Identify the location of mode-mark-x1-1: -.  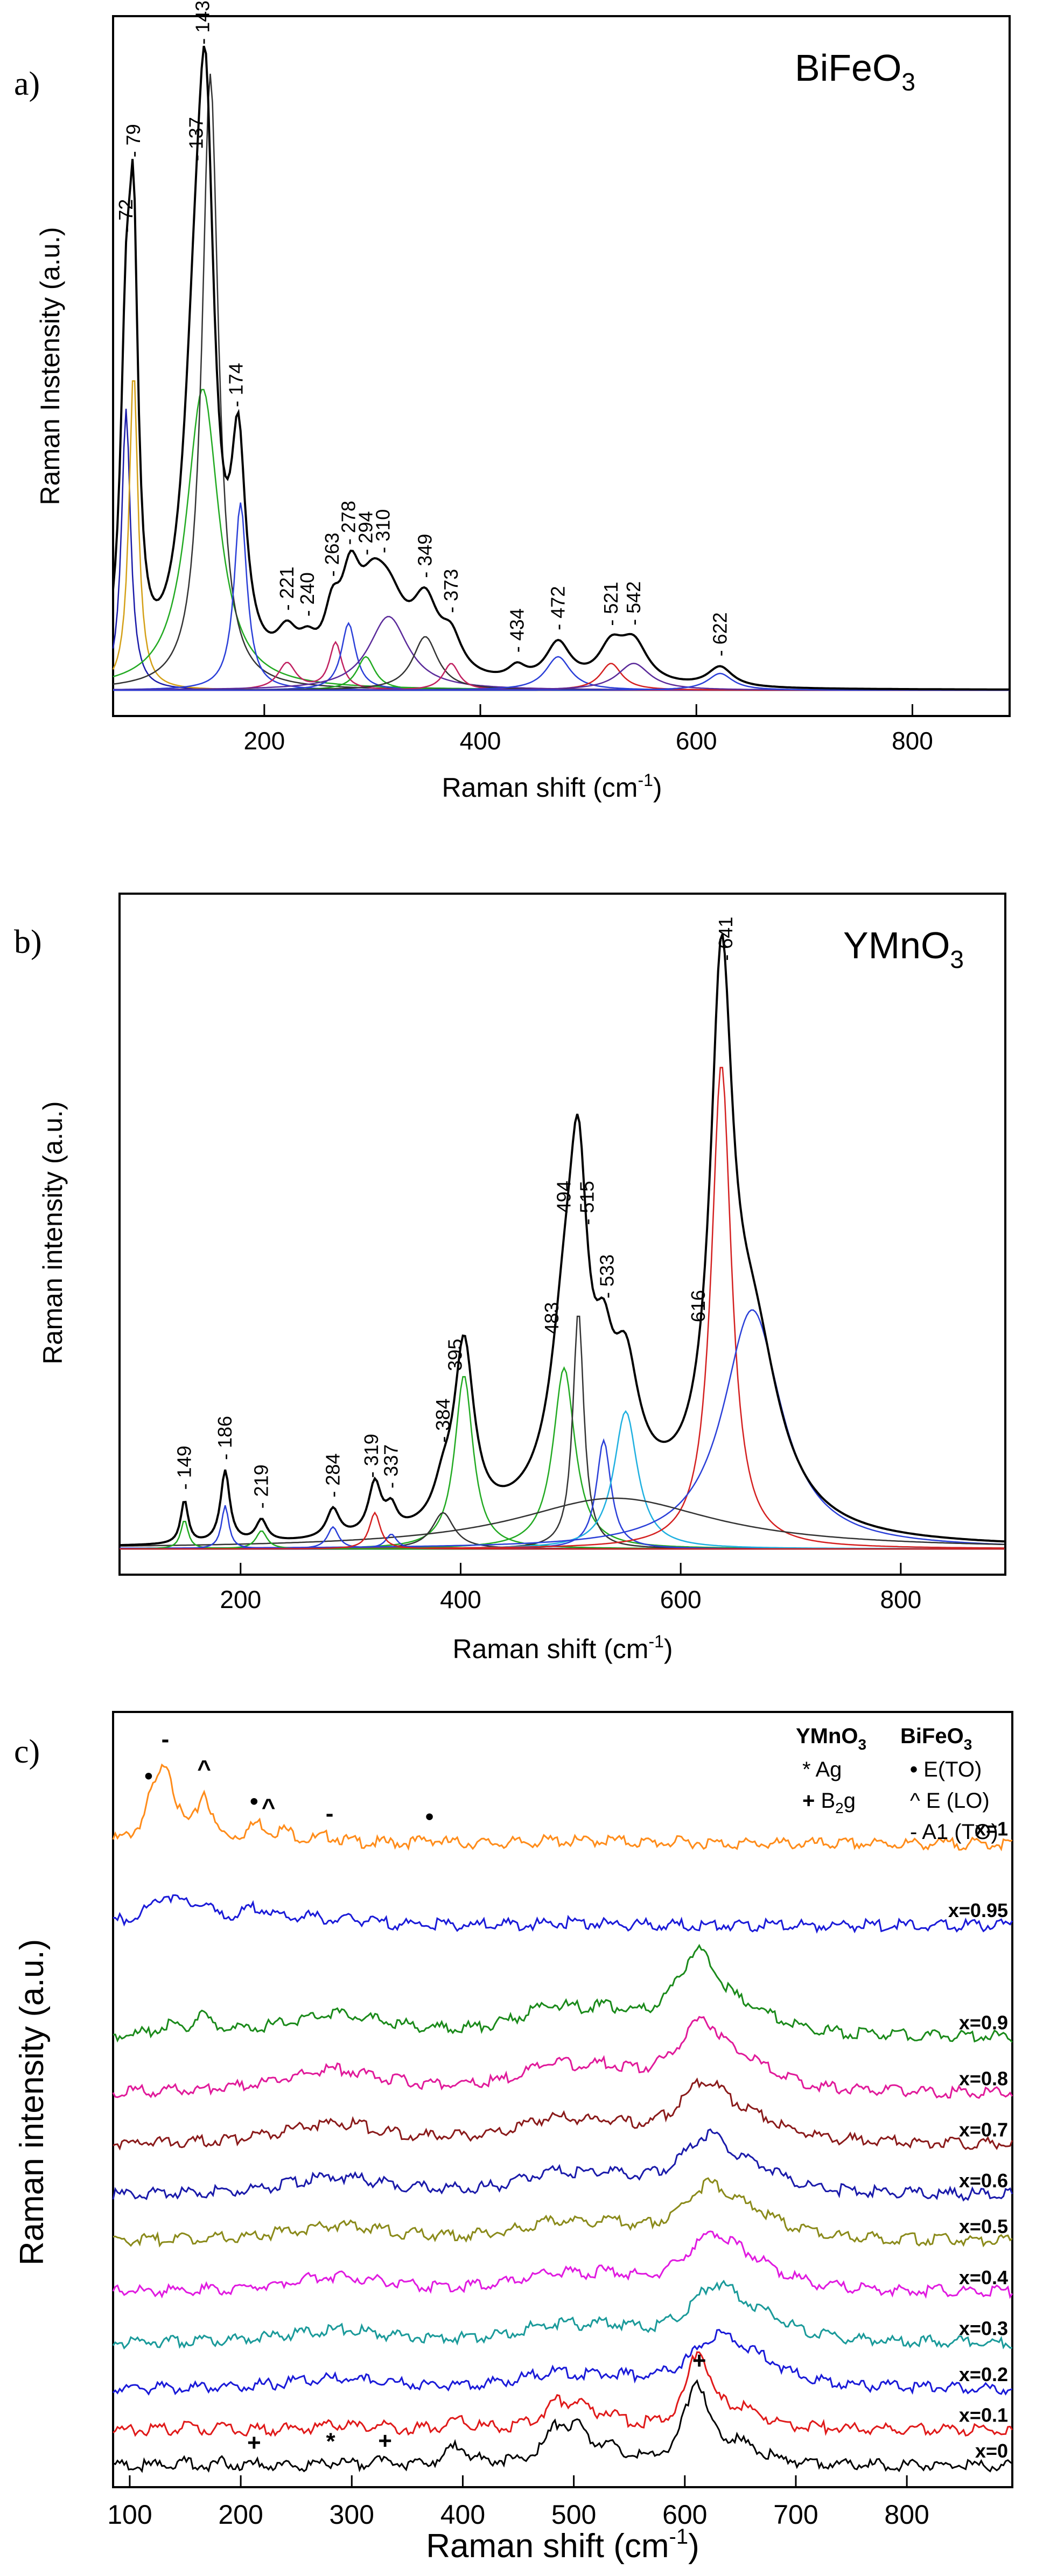
(166, 1739).